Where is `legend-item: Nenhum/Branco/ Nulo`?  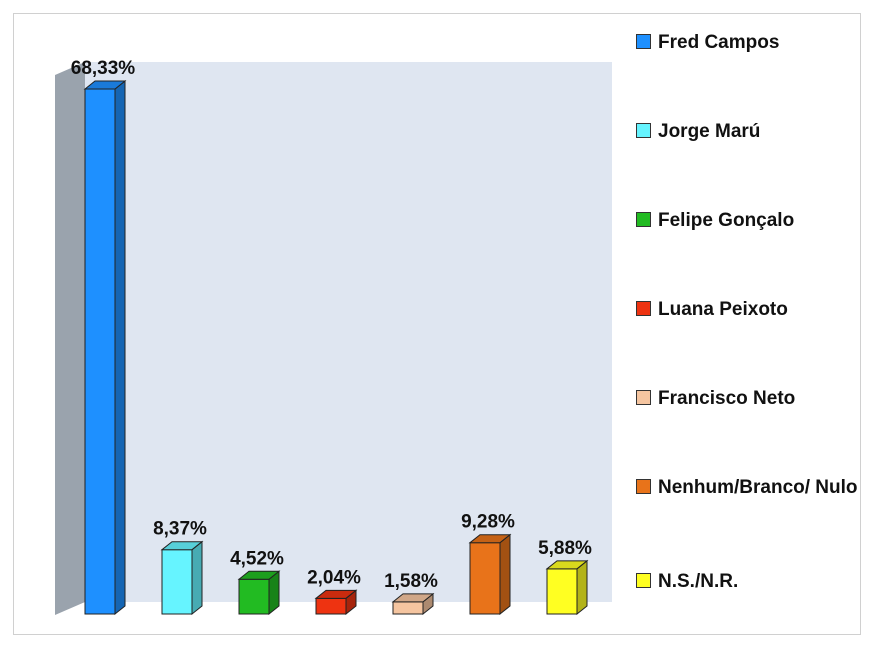
legend-item: Nenhum/Branco/ Nulo is located at coordinates (747, 487).